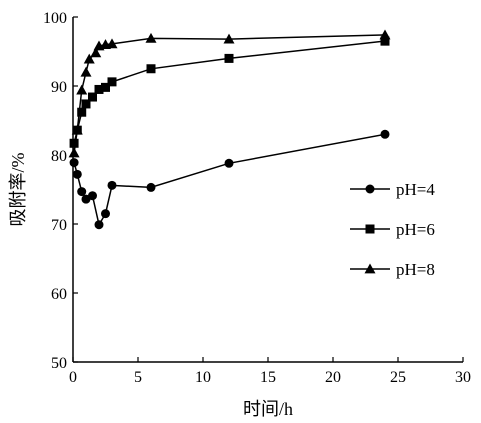  I want to click on x-axis-label: 时间/h, so click(268, 409).